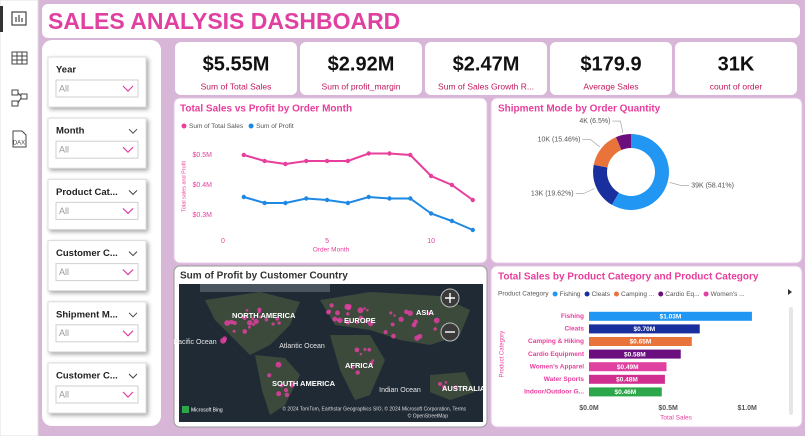 The height and width of the screenshot is (436, 805). Describe the element at coordinates (425, 312) in the screenshot. I see `map-label: ASIA` at that location.